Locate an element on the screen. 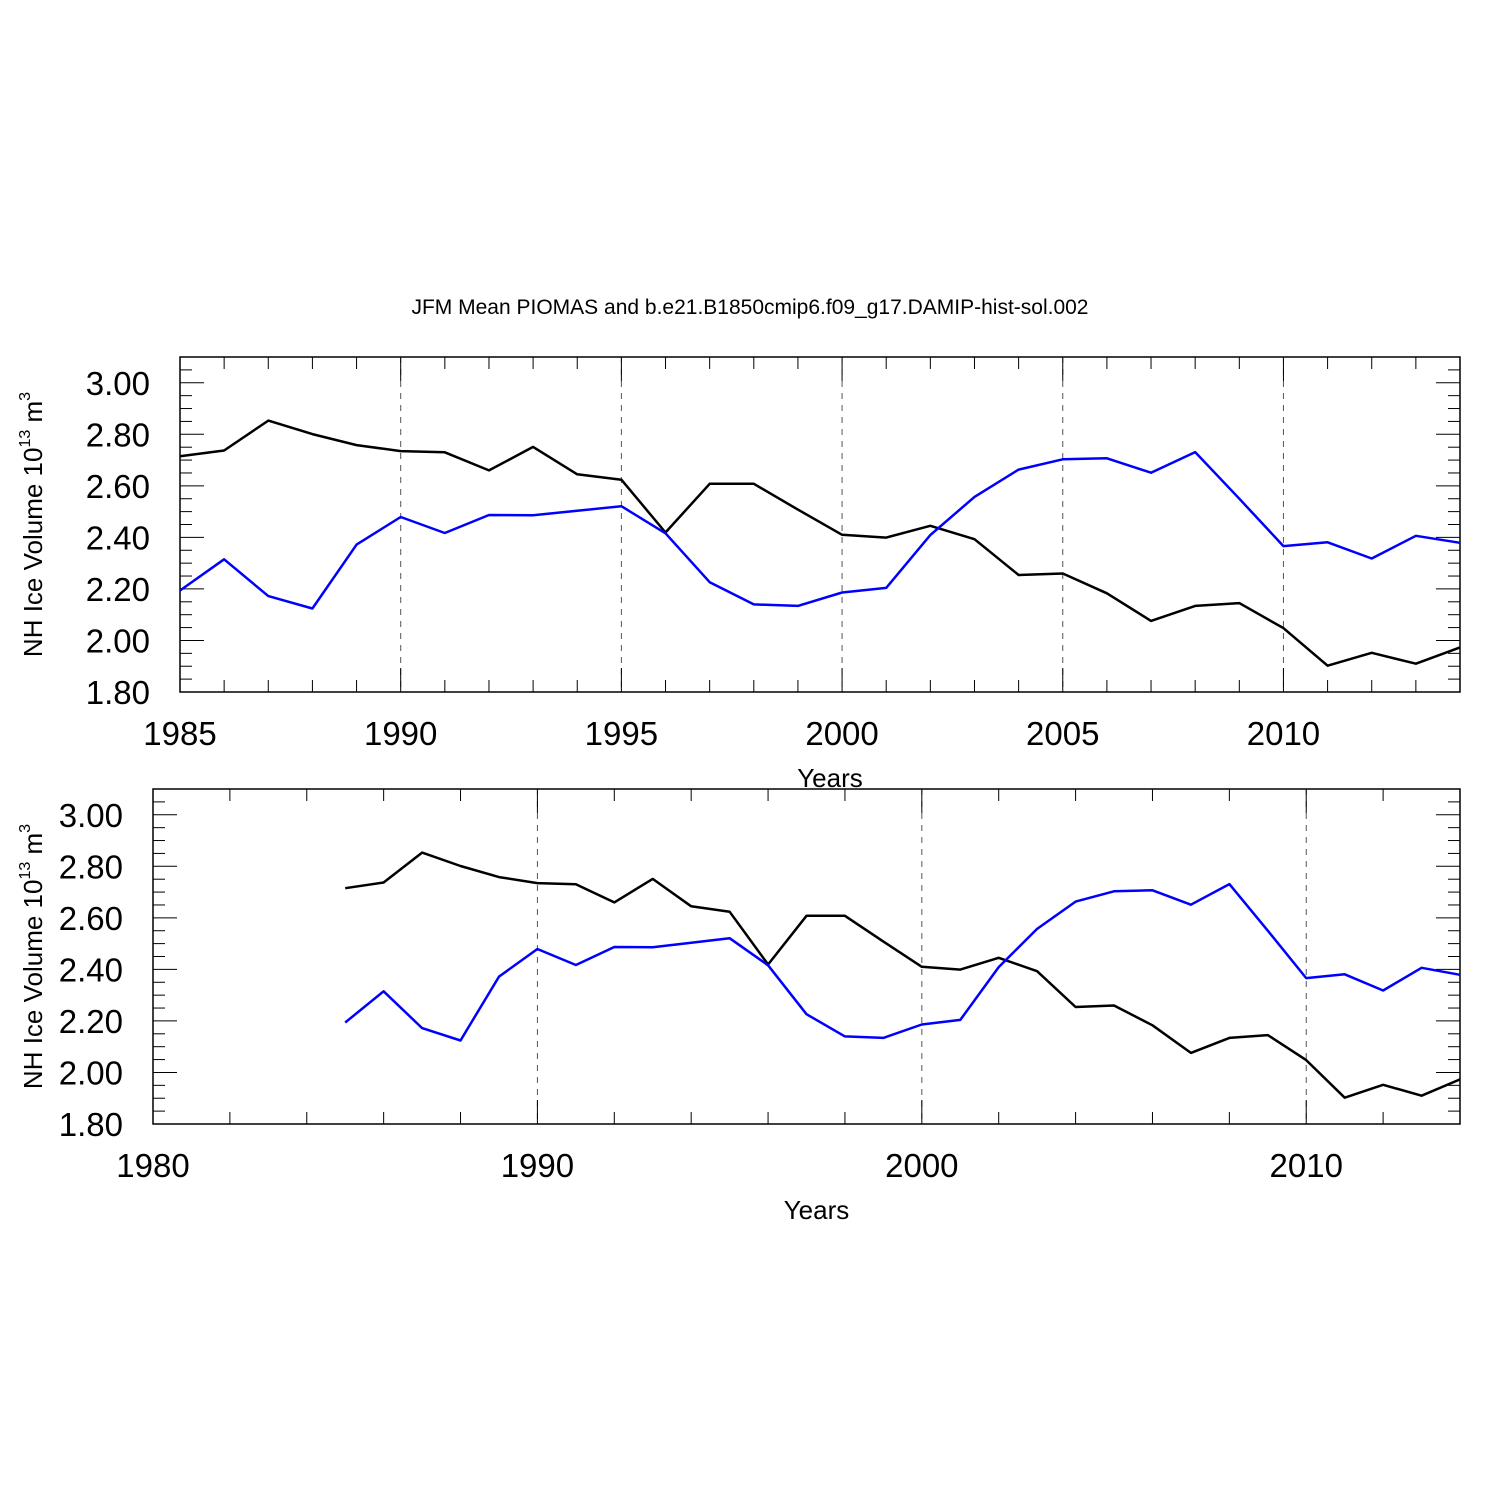 The image size is (1500, 1500). x-tick-label: 1985 is located at coordinates (179, 733).